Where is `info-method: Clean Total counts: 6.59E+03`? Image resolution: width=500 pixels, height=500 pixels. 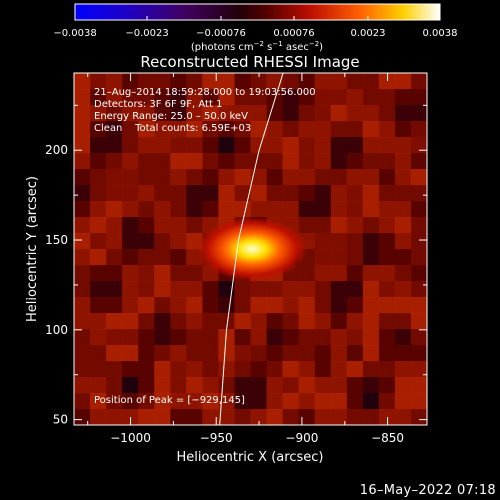 info-method: Clean Total counts: 6.59E+03 is located at coordinates (173, 128).